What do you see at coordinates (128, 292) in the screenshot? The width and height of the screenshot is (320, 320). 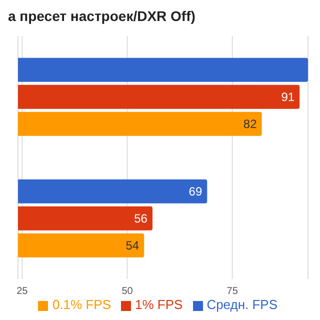 I see `x-tick-label: 50` at bounding box center [128, 292].